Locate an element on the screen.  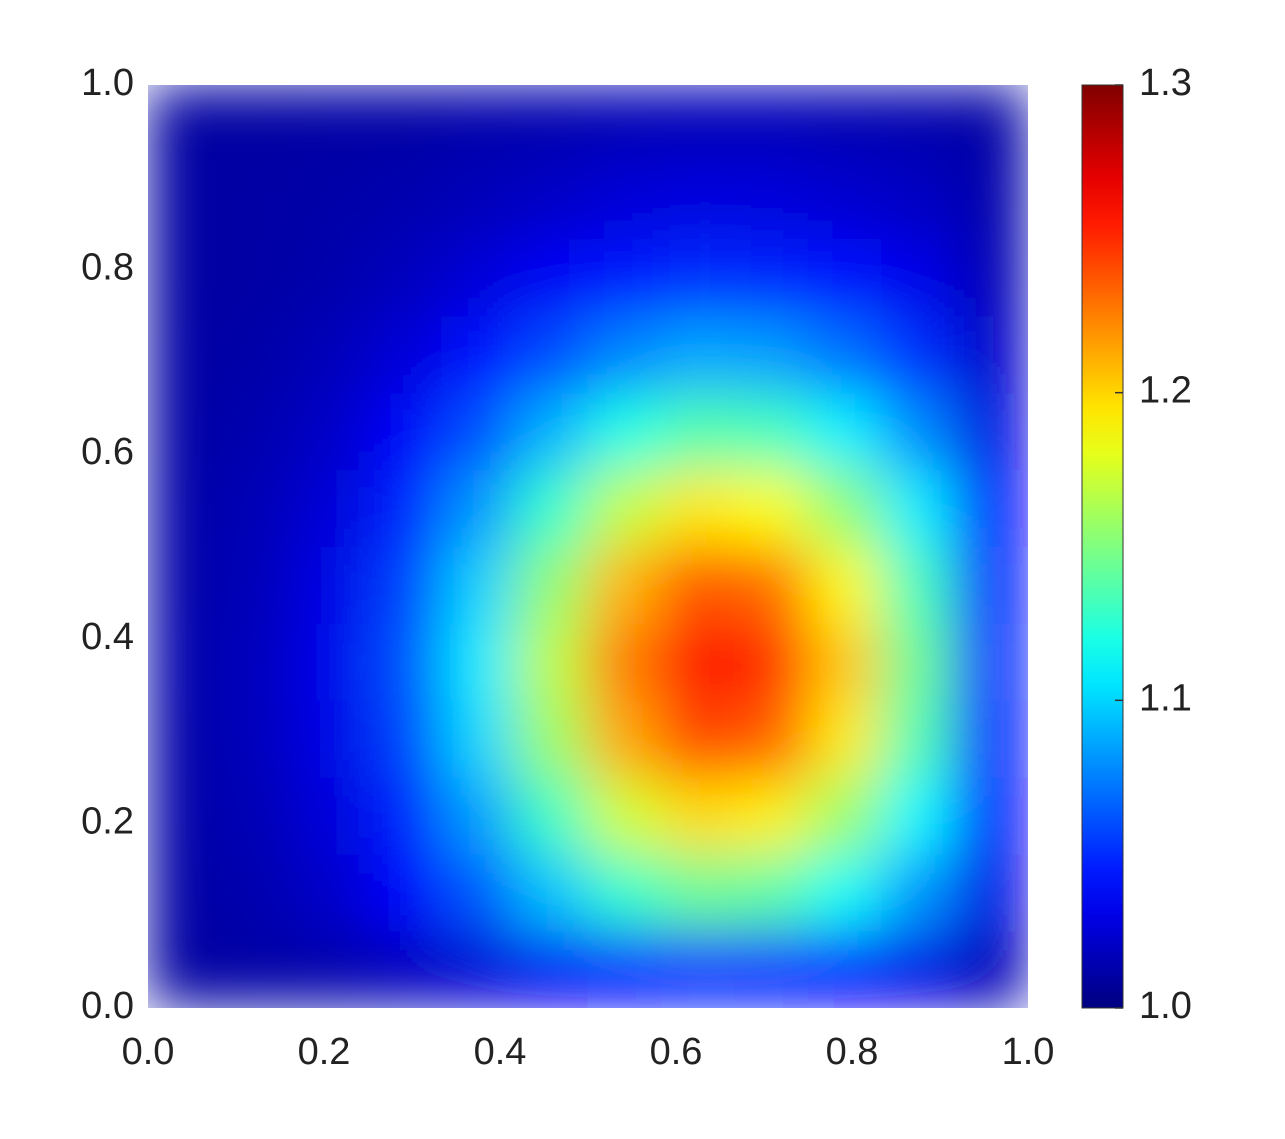
x-tick-label: 0.0 is located at coordinates (148, 1052).